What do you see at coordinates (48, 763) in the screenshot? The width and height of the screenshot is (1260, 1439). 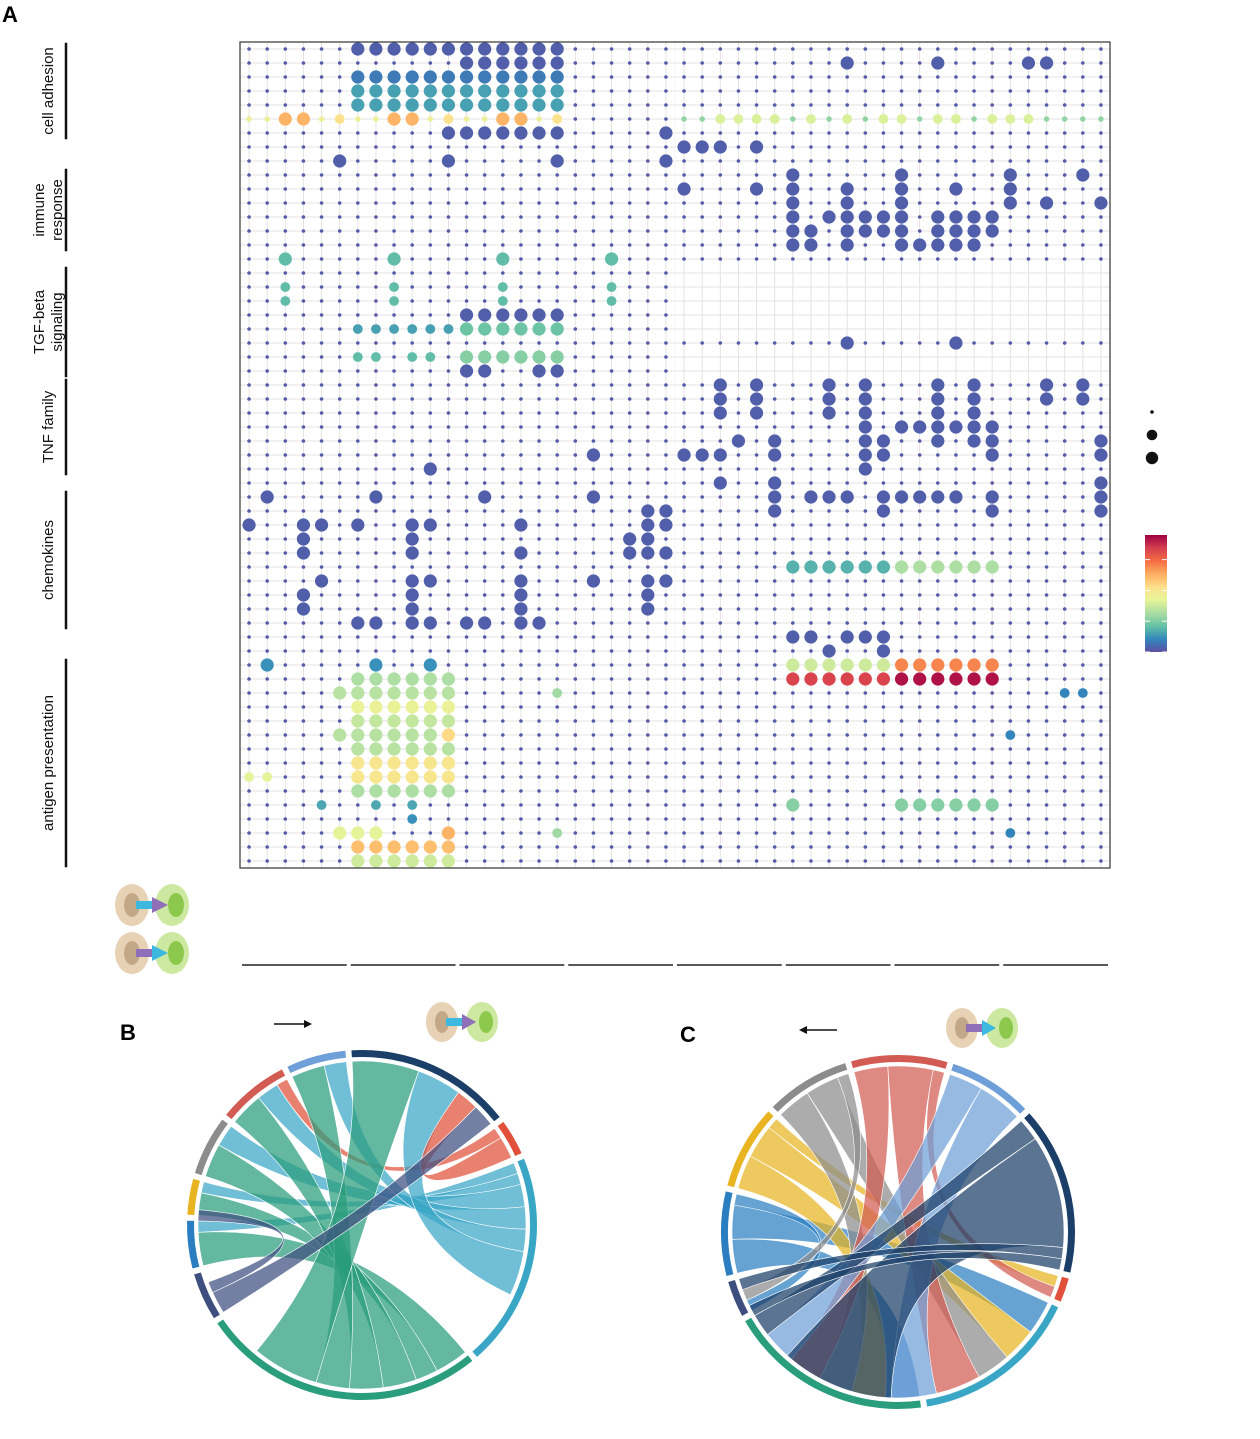 I see `category-label-line: antigen presentation` at bounding box center [48, 763].